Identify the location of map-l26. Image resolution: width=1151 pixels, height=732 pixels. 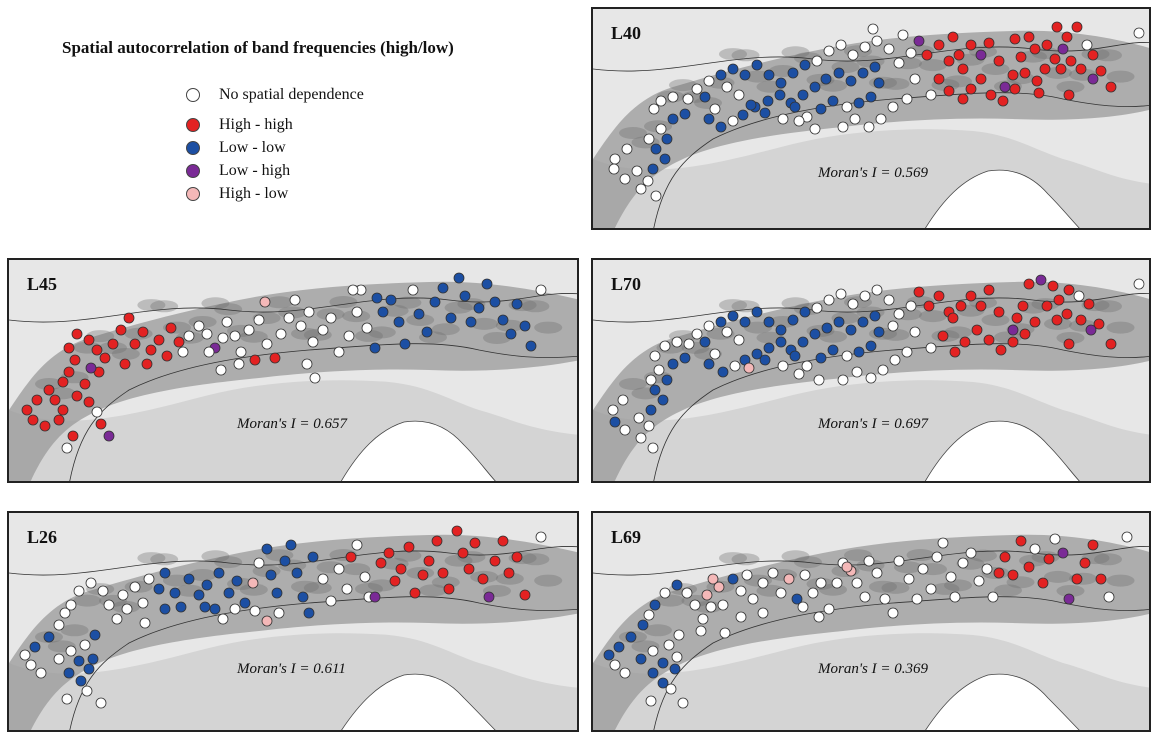
(293, 621).